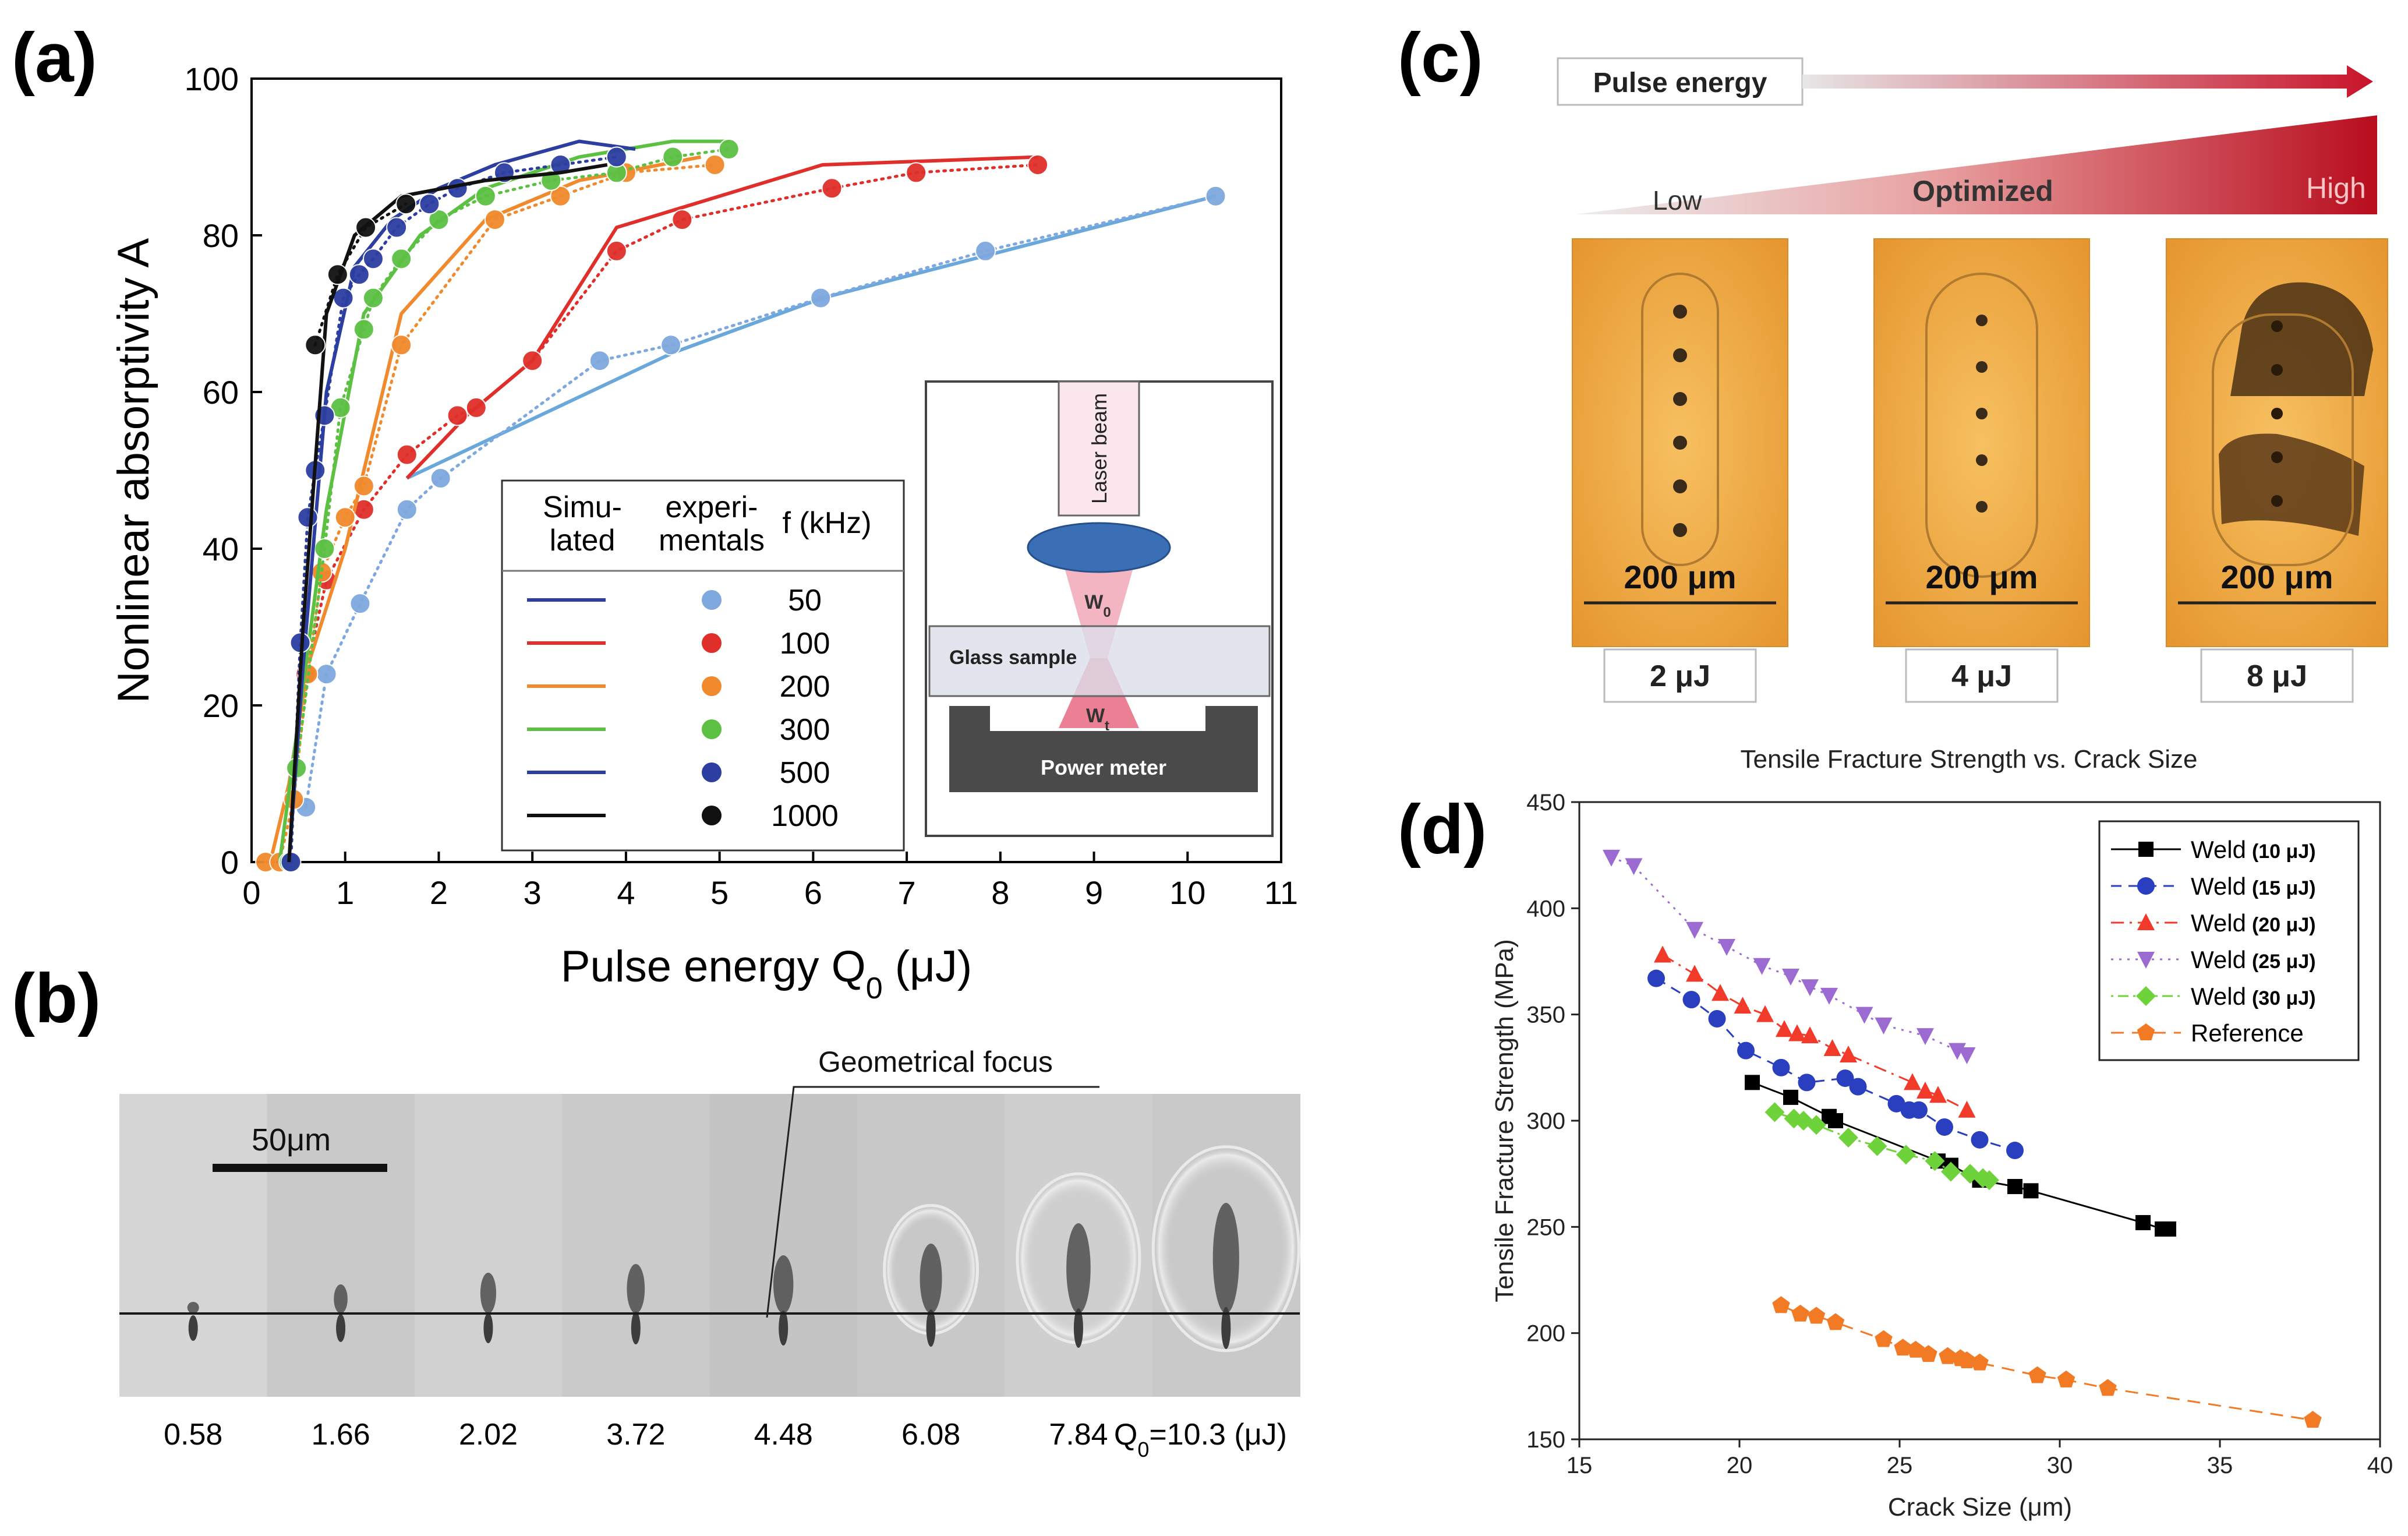 The height and width of the screenshot is (1536, 2408). What do you see at coordinates (2146, 960) in the screenshot?
I see `legend-marker-triangle-down` at bounding box center [2146, 960].